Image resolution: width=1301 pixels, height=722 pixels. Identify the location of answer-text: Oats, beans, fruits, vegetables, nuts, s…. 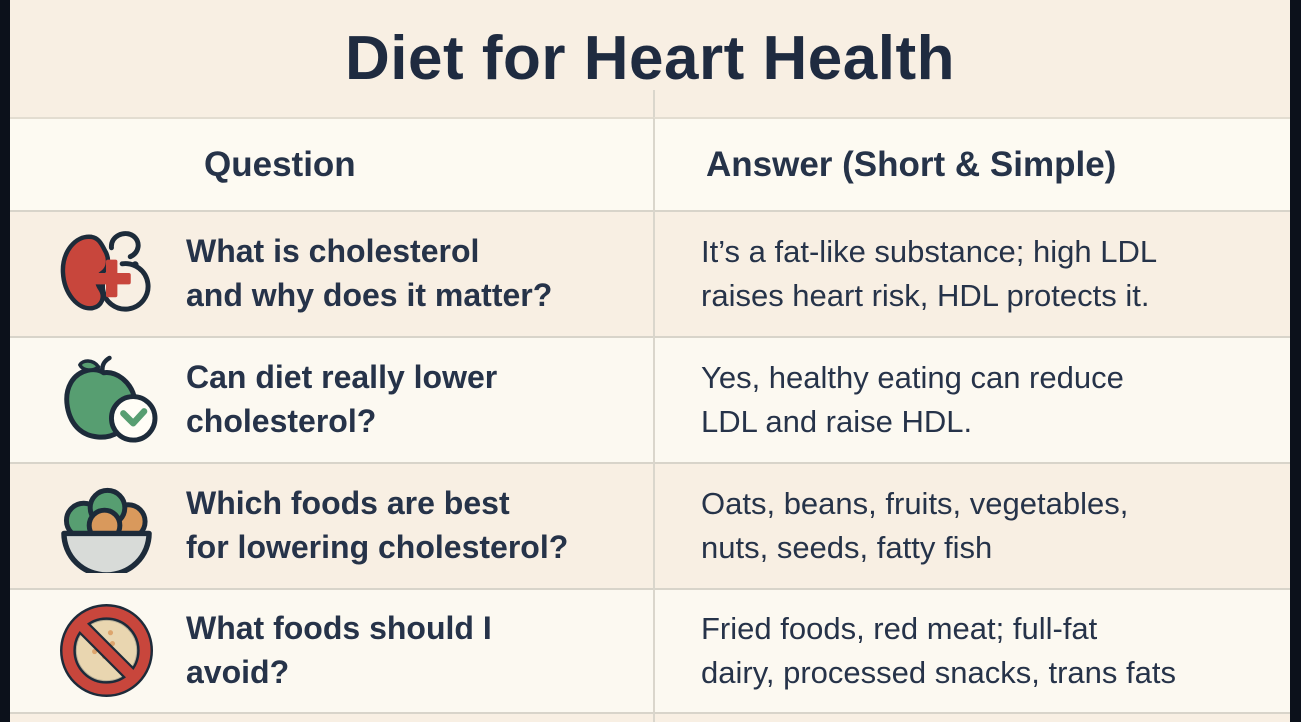
(915, 525).